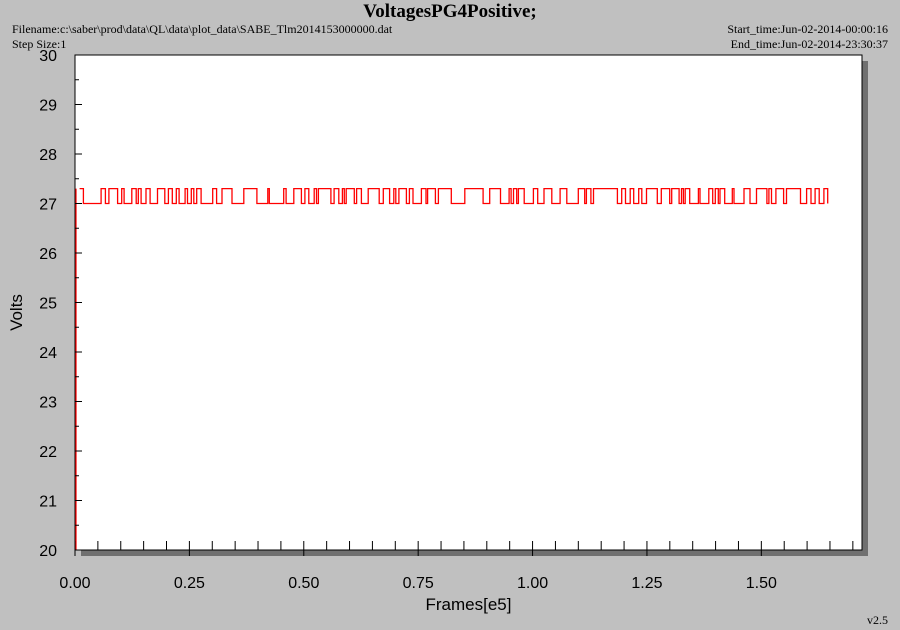 Image resolution: width=900 pixels, height=630 pixels. I want to click on y-tick-label: 25, so click(48, 304).